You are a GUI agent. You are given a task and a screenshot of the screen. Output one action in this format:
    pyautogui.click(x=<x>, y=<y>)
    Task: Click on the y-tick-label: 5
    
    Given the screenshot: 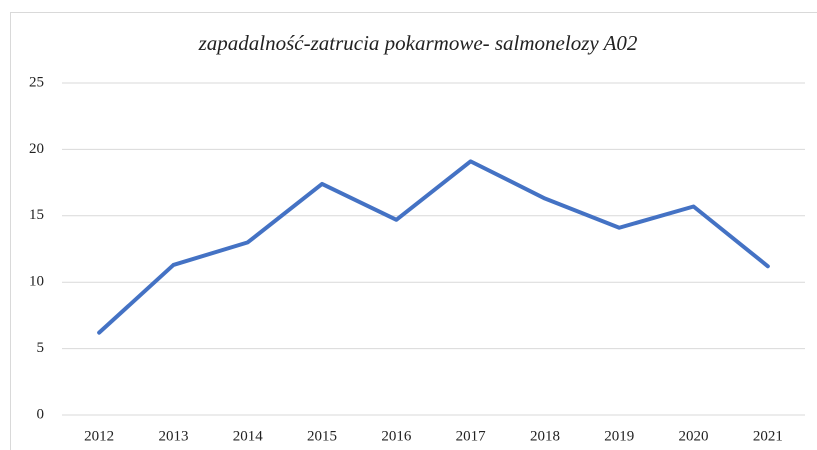 What is the action you would take?
    pyautogui.click(x=41, y=348)
    